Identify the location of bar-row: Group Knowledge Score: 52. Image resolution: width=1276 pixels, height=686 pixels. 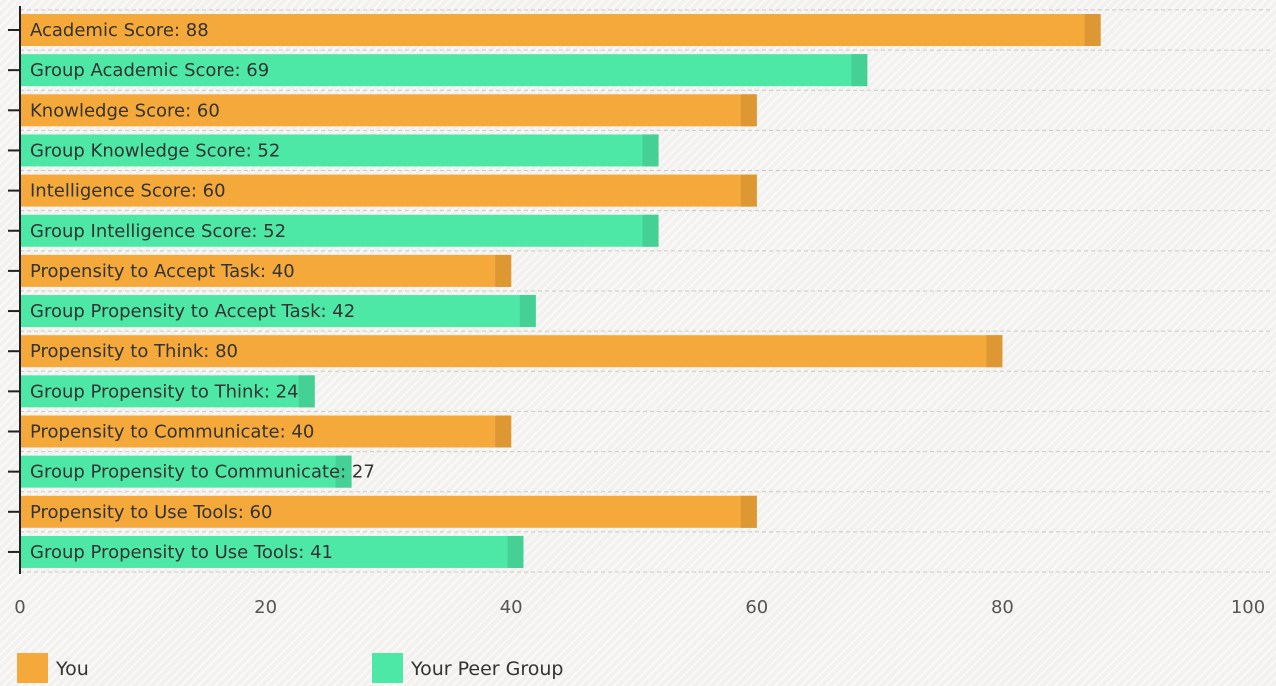
(333, 150).